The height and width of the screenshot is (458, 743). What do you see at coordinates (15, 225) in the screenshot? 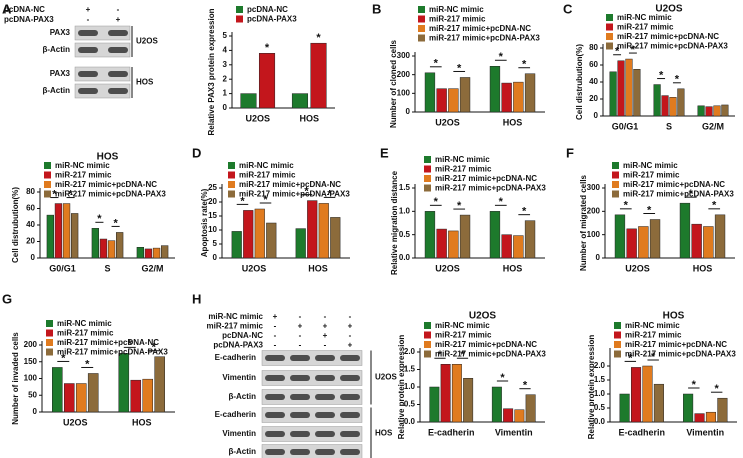
I see `y-axis-label: Cell distrubution(%)` at bounding box center [15, 225].